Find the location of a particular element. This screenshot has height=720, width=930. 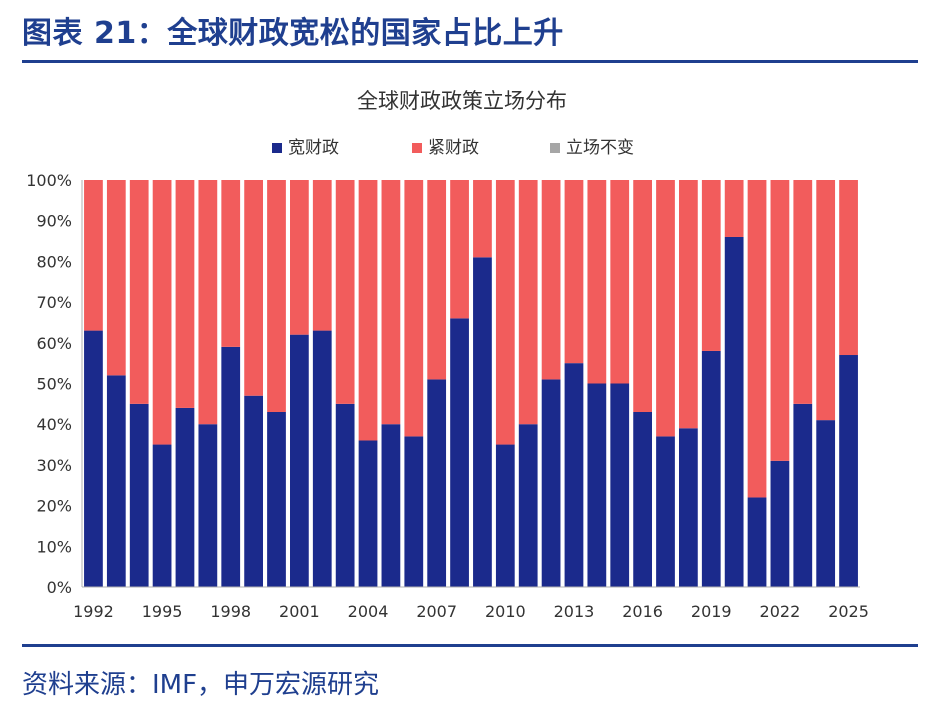

bar-tight-1999 is located at coordinates (253, 288).